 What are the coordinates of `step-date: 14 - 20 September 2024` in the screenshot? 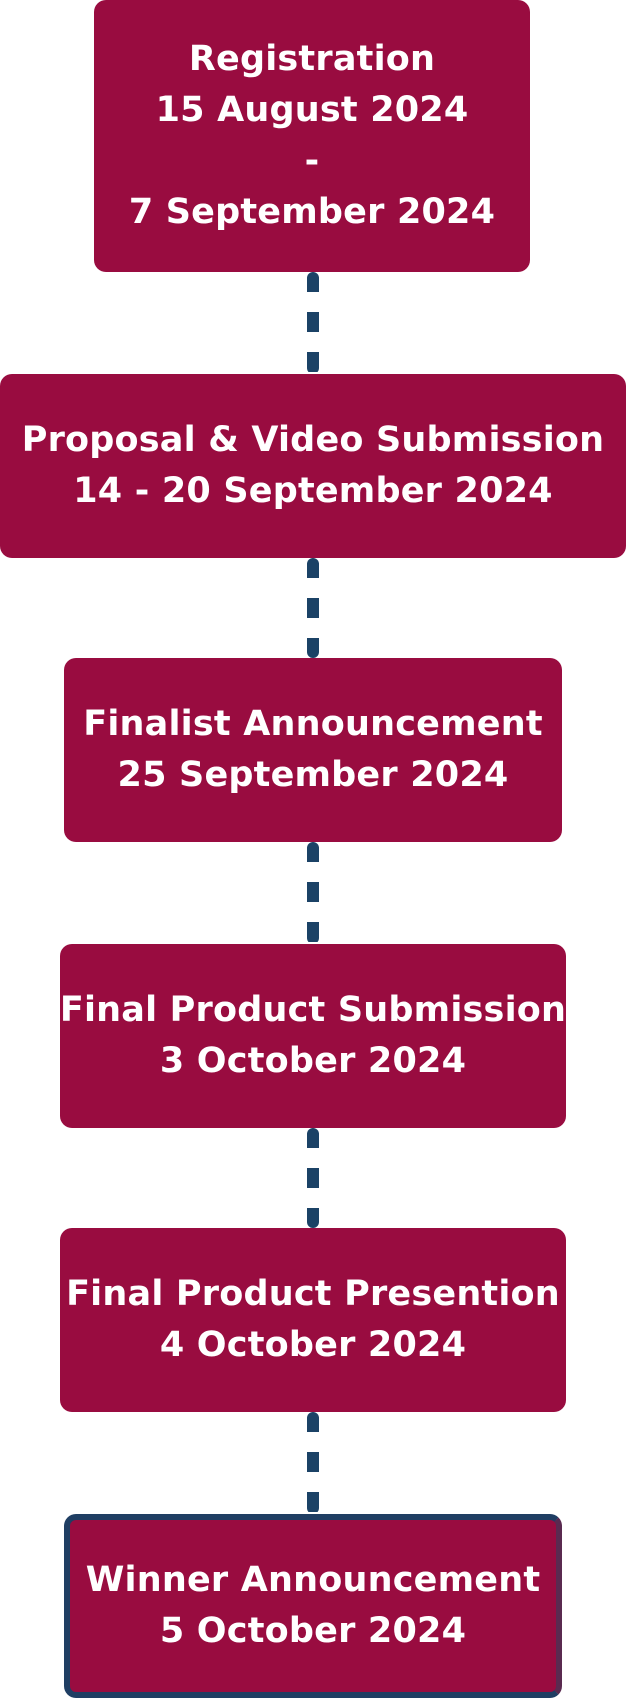 It's located at (313, 491).